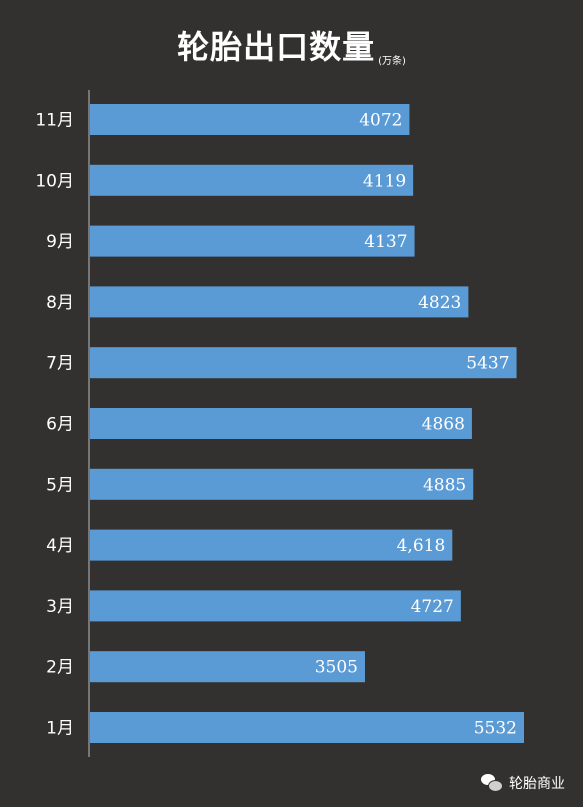 Image resolution: width=583 pixels, height=807 pixels. I want to click on data-label: 3505, so click(336, 668).